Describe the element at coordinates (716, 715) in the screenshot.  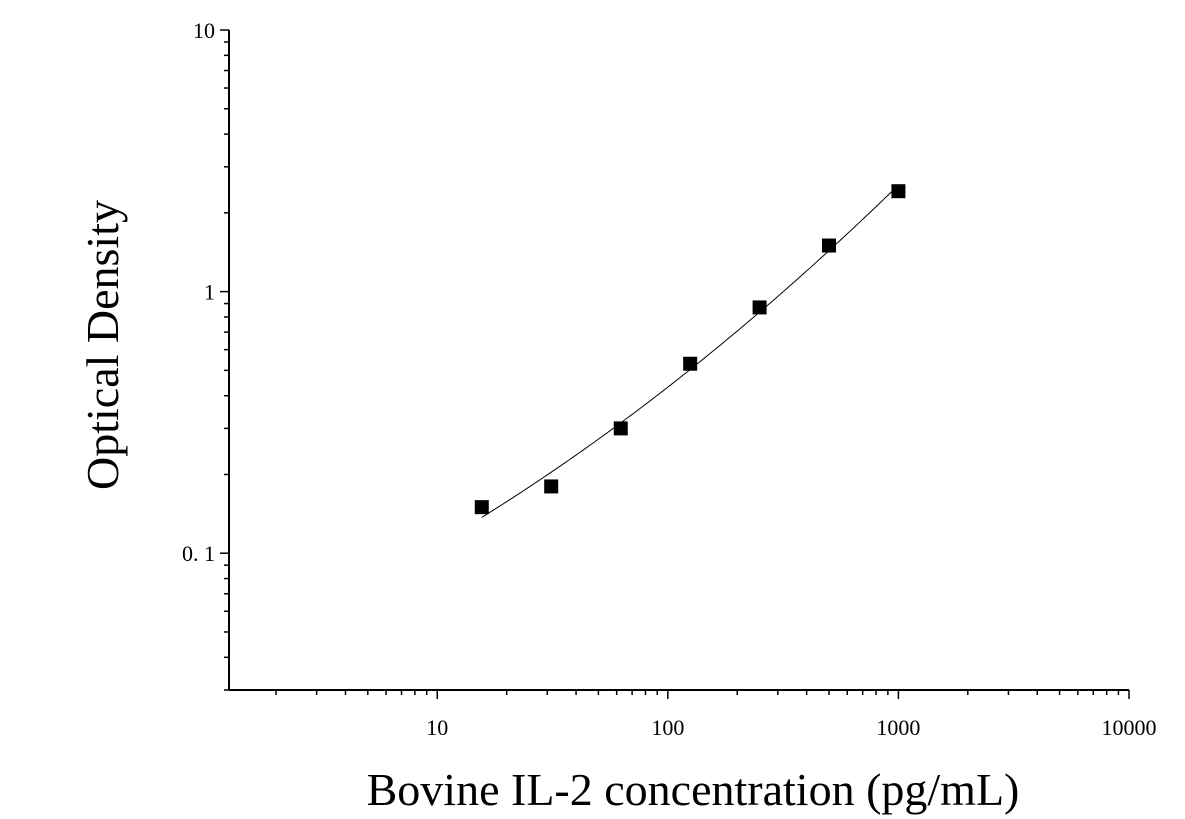
I see `x-axis-ticks: 10 100 1000 10000` at that location.